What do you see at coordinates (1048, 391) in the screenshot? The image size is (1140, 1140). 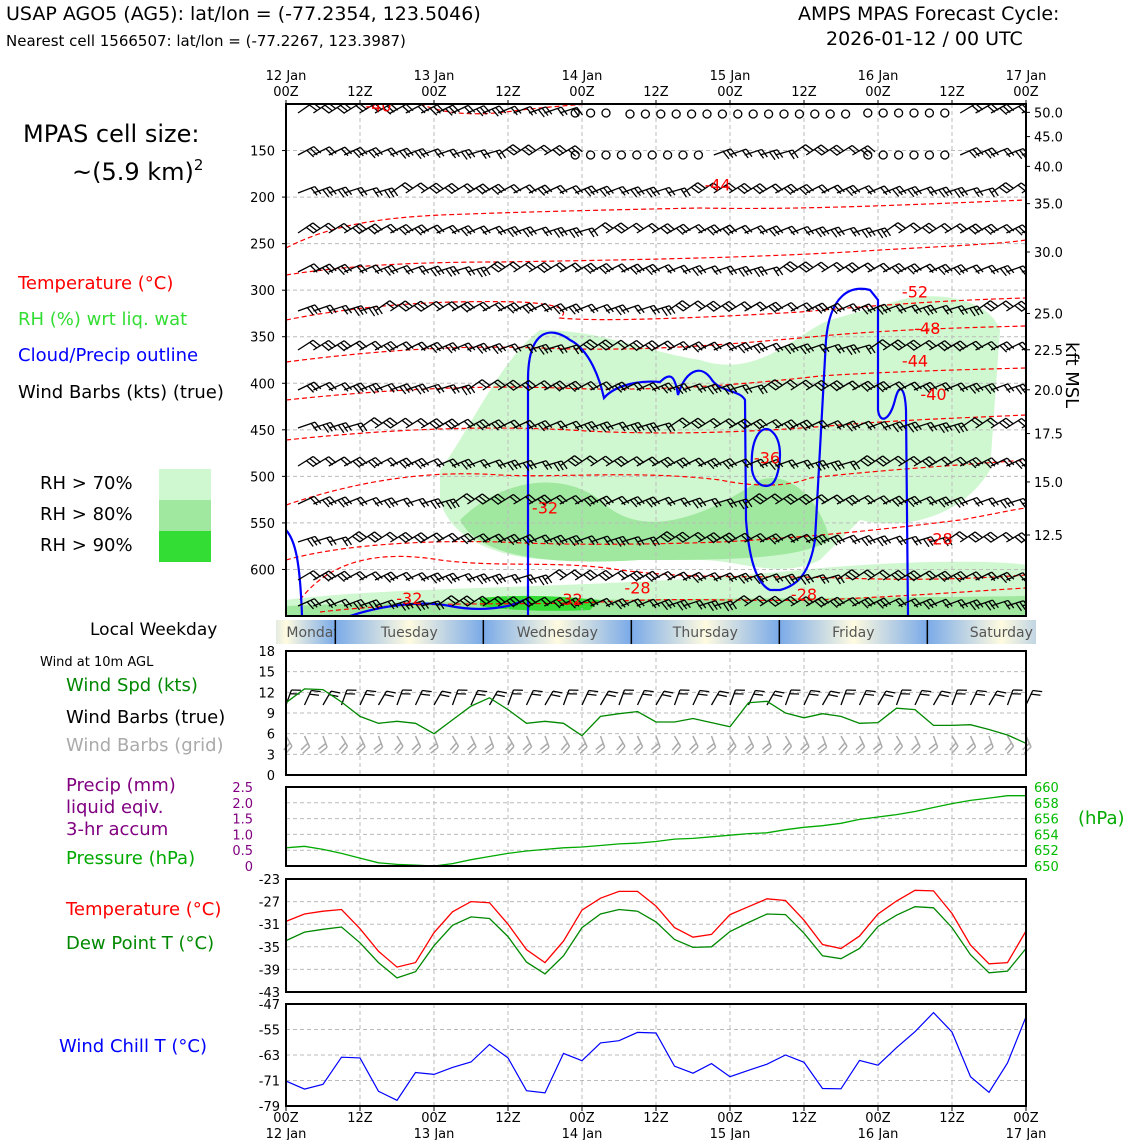 I see `height-tick-label: 20.0` at bounding box center [1048, 391].